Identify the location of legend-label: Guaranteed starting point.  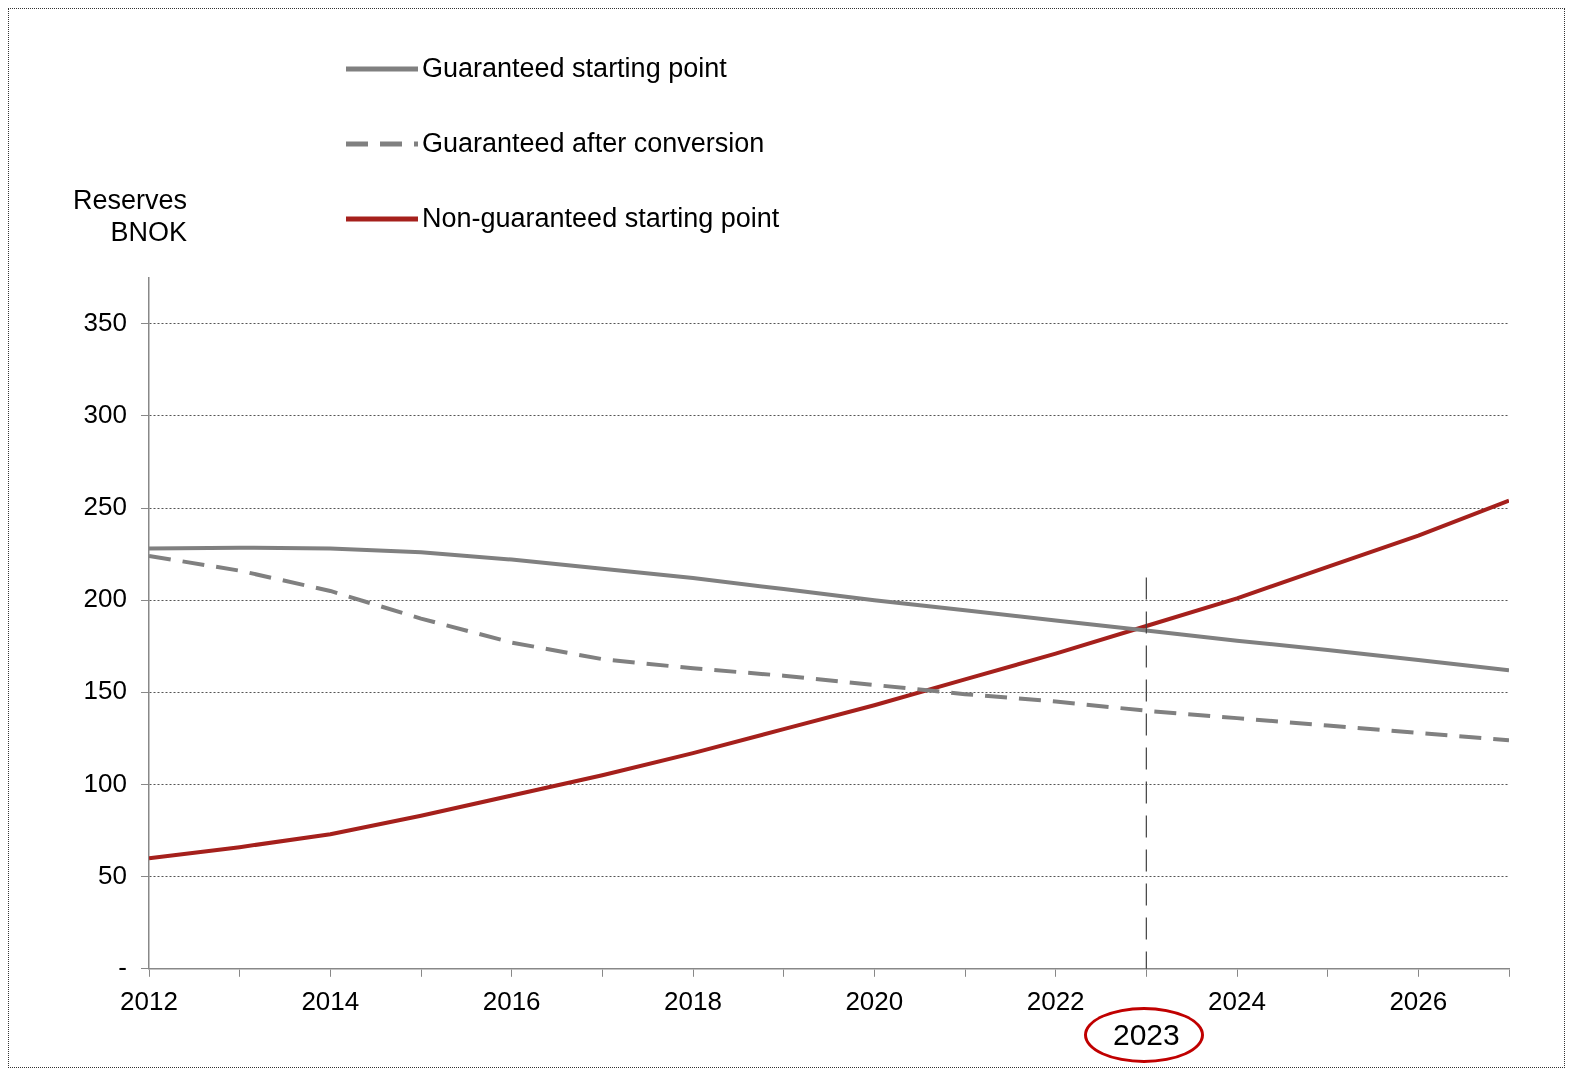
(574, 68).